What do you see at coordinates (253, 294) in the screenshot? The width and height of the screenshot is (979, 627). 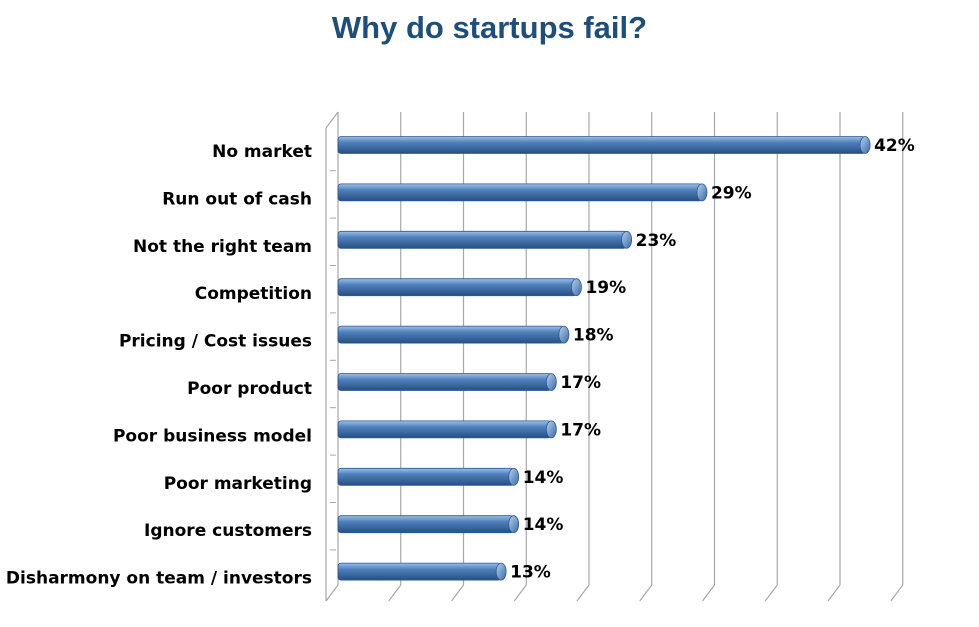 I see `category-label: Competition` at bounding box center [253, 294].